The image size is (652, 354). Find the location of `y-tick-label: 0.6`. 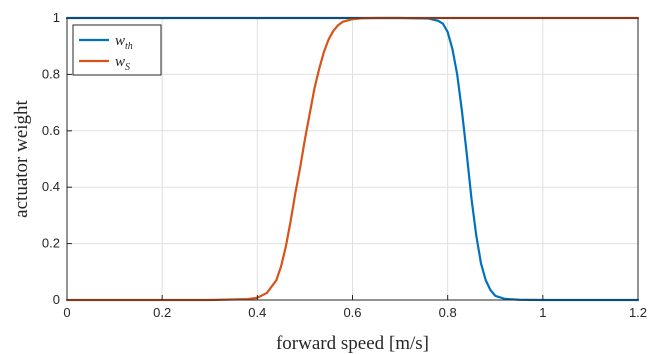

y-tick-label: 0.6 is located at coordinates (51, 130).